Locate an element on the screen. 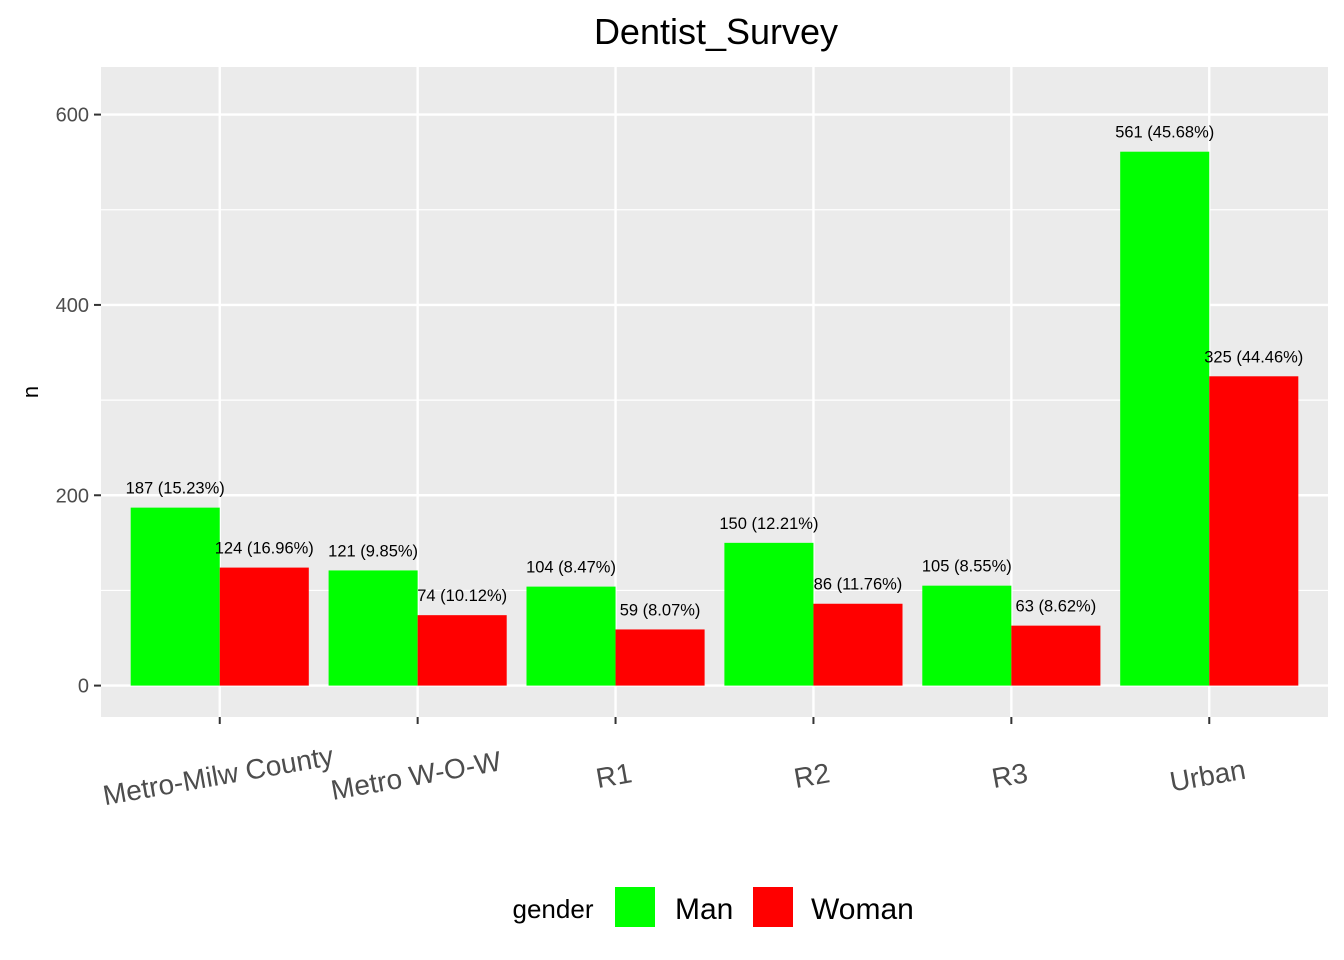 The image size is (1344, 960). legend-key-man is located at coordinates (635, 907).